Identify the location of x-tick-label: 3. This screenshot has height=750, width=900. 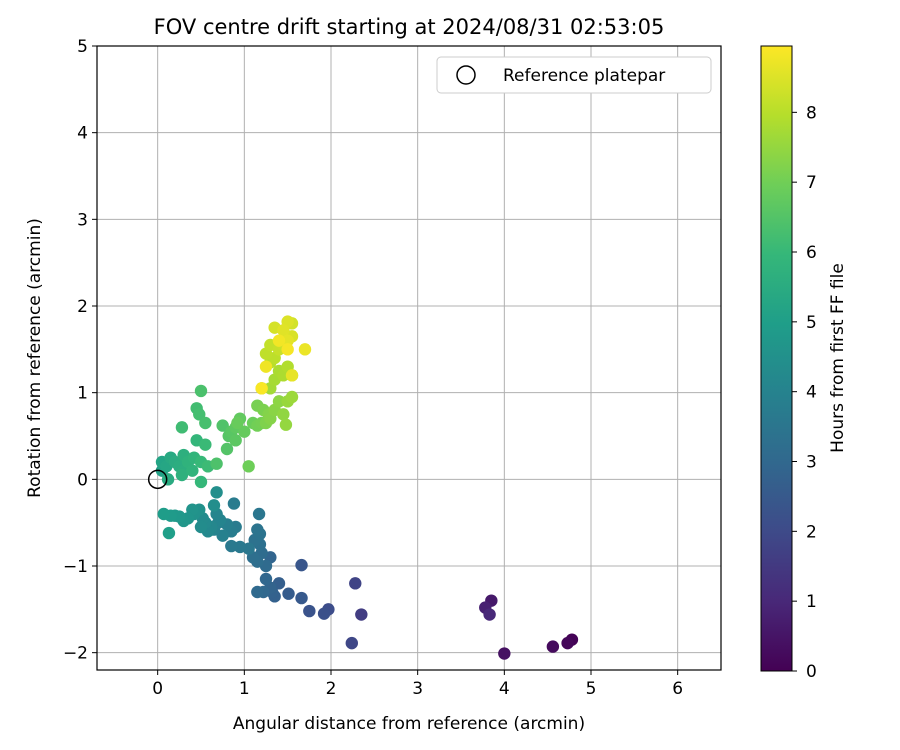
(417, 689).